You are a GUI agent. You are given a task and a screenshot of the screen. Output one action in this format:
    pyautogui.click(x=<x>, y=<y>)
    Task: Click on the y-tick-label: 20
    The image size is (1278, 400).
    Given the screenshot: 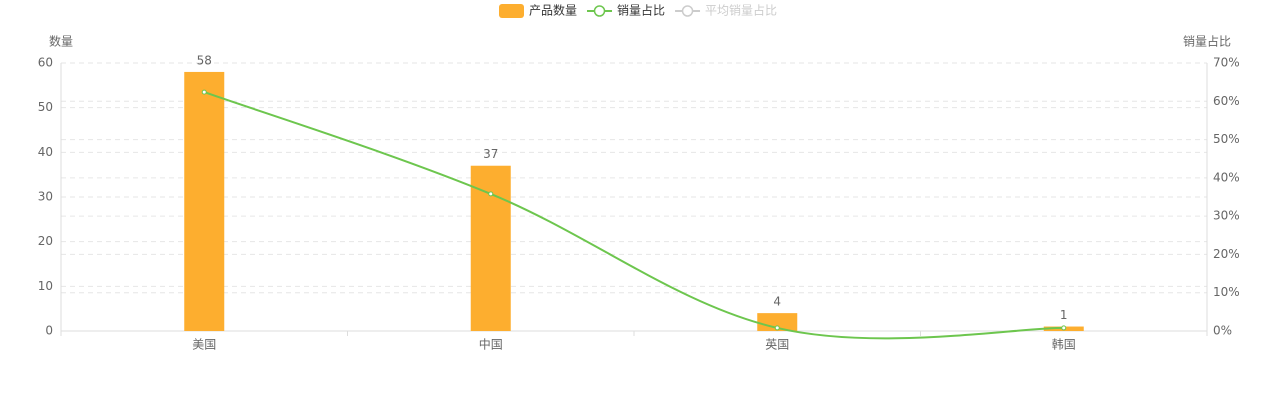 What is the action you would take?
    pyautogui.click(x=45, y=241)
    